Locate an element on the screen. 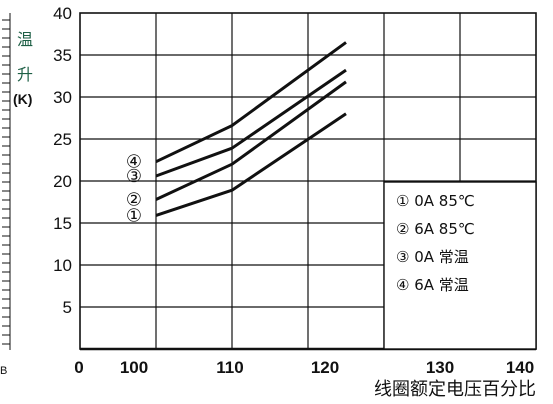 This screenshot has height=404, width=553. left-edge-ruler is located at coordinates (6, 181).